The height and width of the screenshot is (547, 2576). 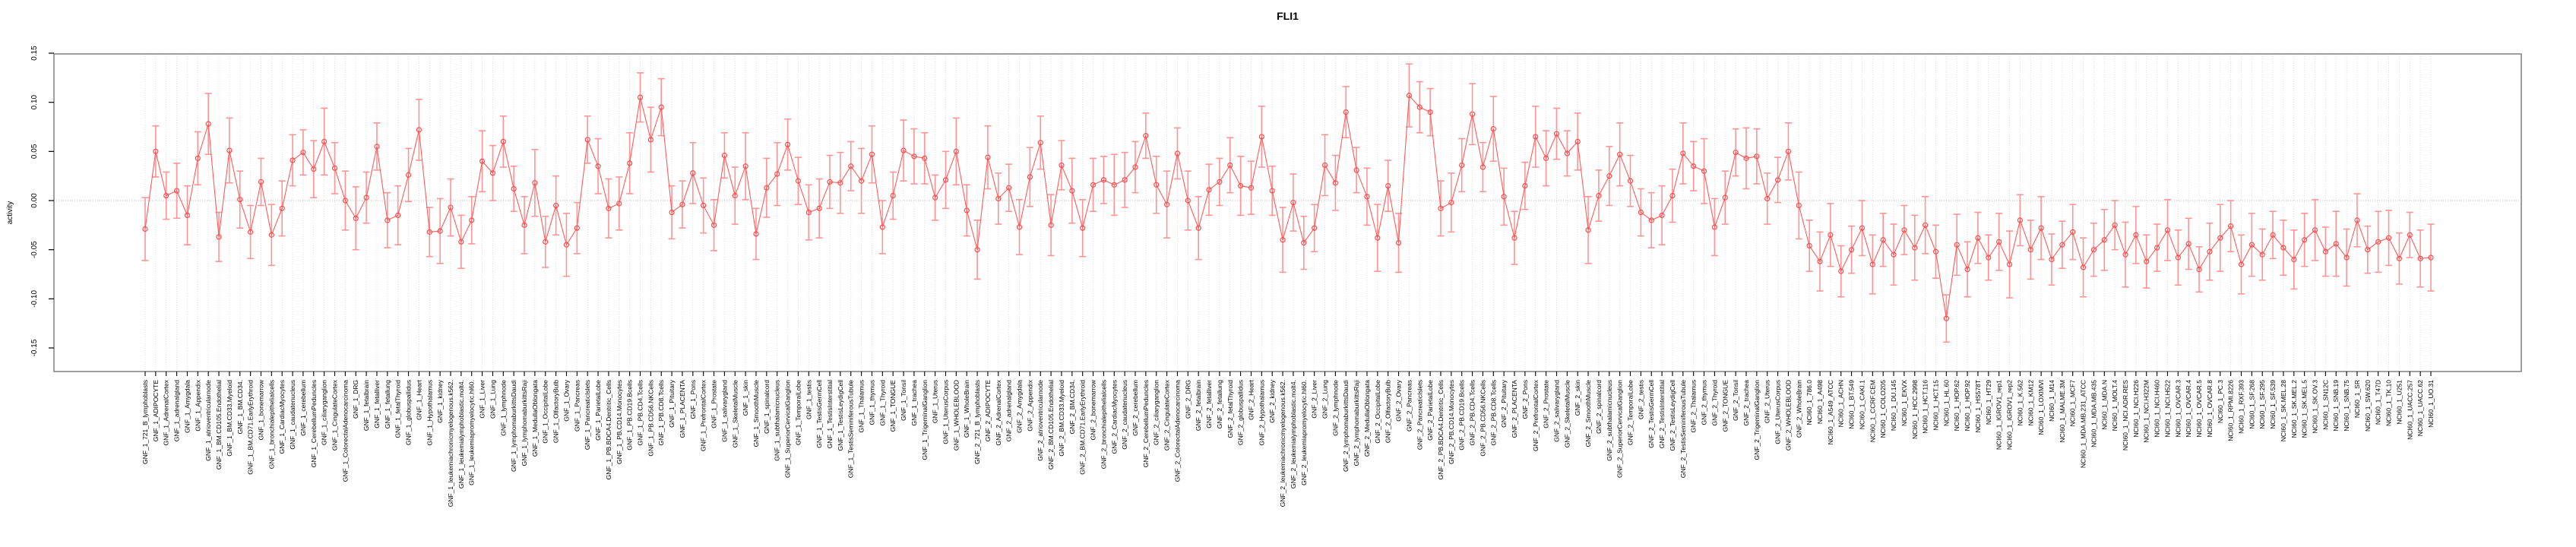 What do you see at coordinates (661, 412) in the screenshot?
I see `x-tick-label: GNF_1_PB.CD8.Tcells` at bounding box center [661, 412].